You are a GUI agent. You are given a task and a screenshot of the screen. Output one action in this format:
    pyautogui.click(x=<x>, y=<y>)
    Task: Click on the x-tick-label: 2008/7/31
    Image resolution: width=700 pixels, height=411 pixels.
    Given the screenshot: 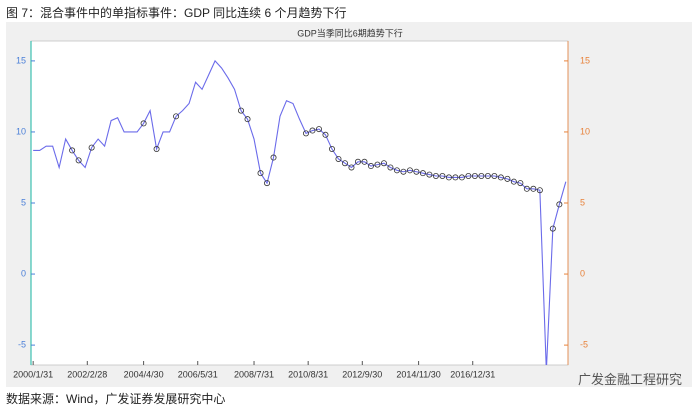 What is the action you would take?
    pyautogui.click(x=254, y=374)
    